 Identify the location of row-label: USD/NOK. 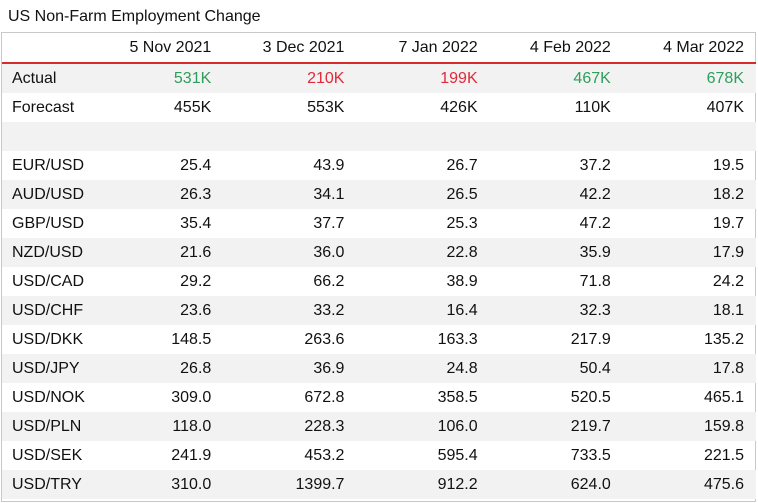
(48, 397).